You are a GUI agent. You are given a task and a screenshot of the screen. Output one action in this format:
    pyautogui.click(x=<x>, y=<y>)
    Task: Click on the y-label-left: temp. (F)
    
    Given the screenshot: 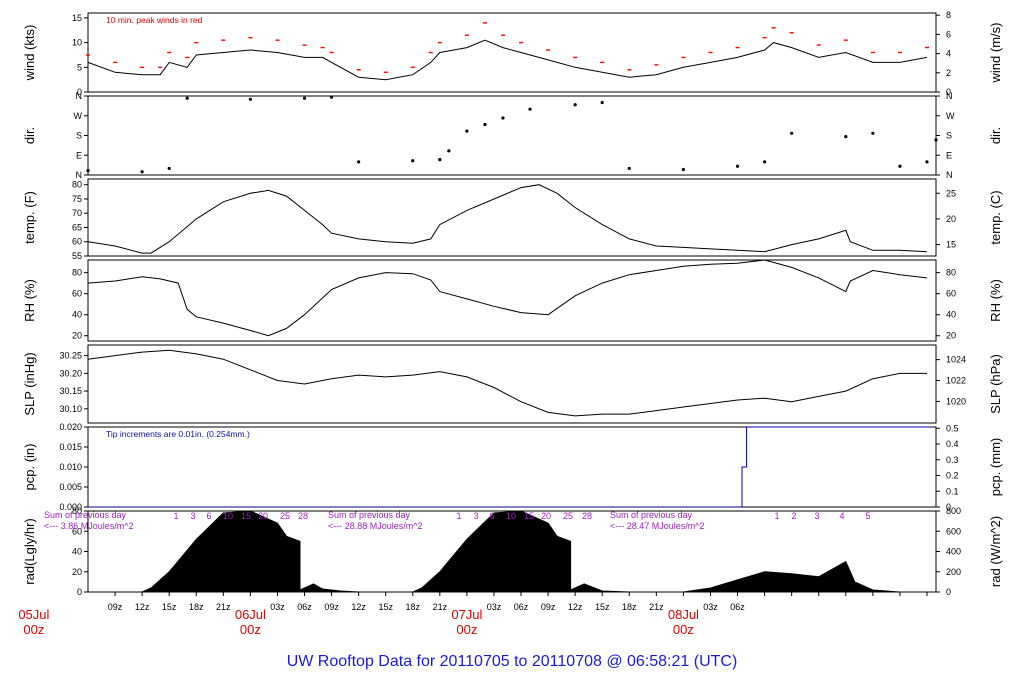 What is the action you would take?
    pyautogui.click(x=29, y=217)
    